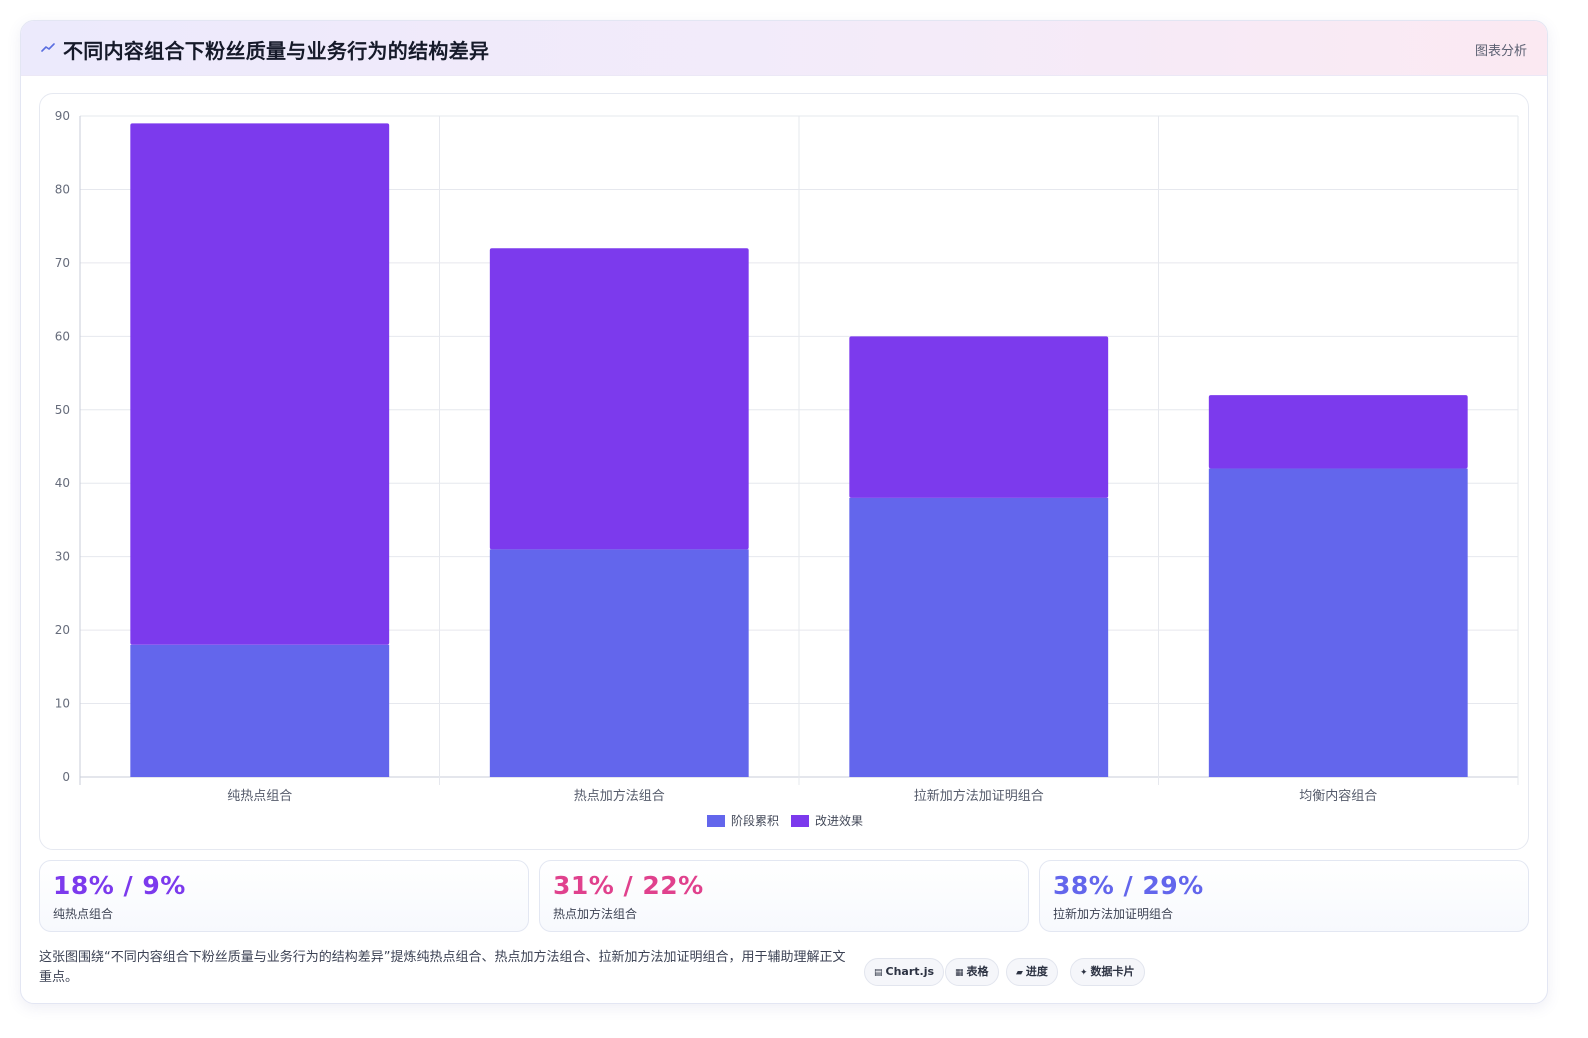 This screenshot has width=1588, height=1038. Describe the element at coordinates (62, 263) in the screenshot. I see `y-tick-label: 70` at that location.